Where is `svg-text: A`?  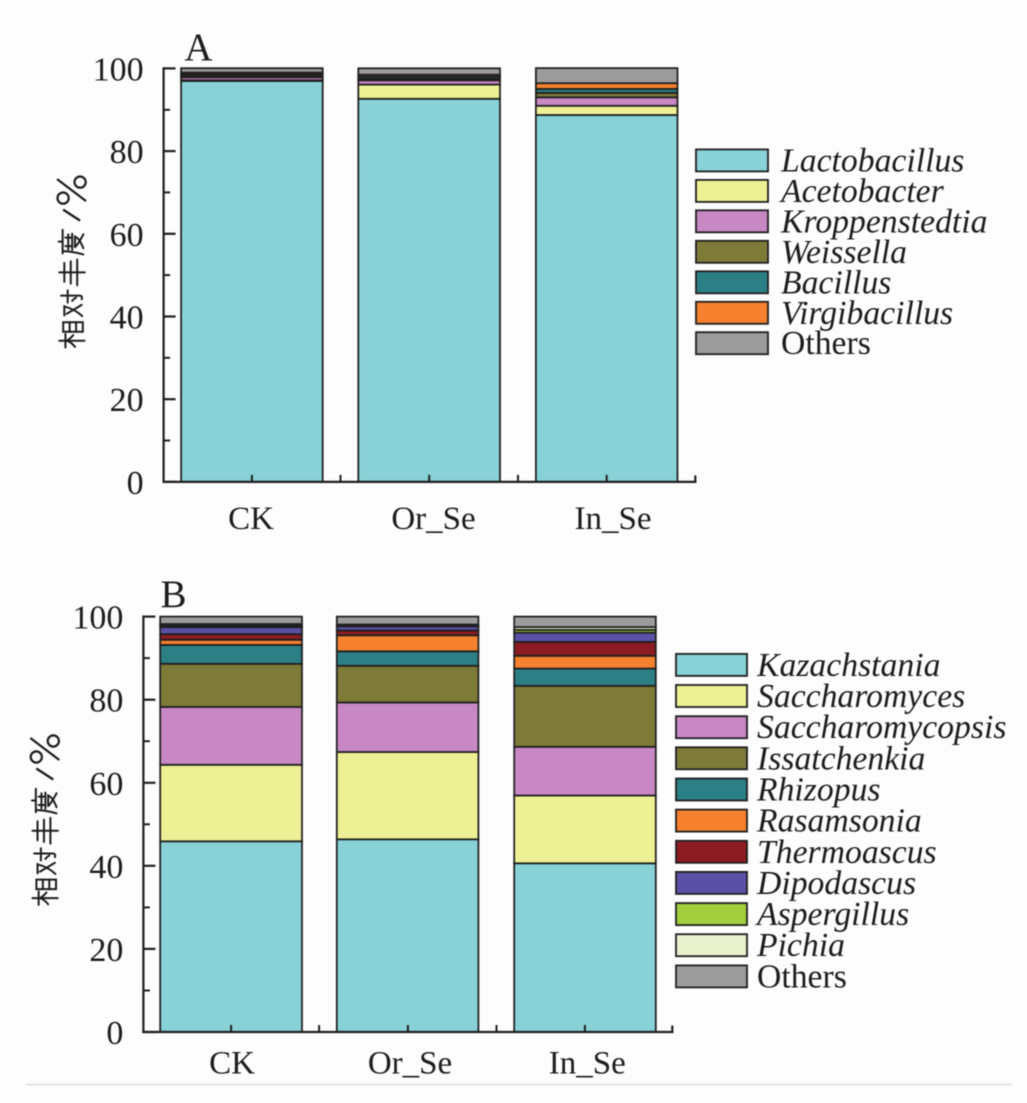
svg-text: A is located at coordinates (198, 47).